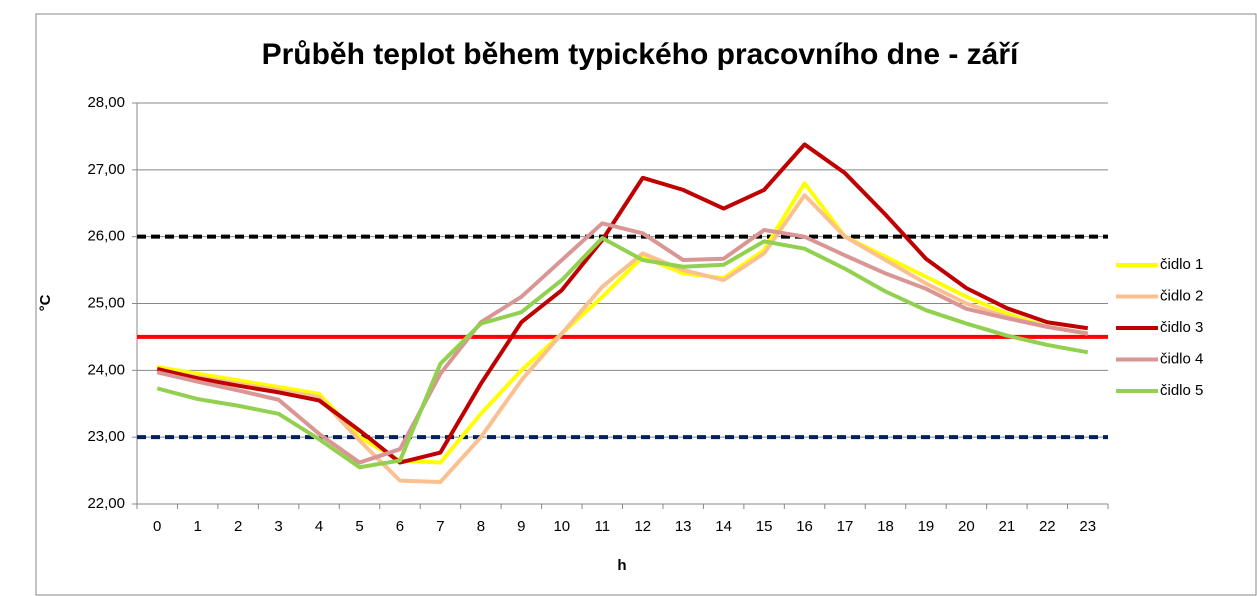 The image size is (1257, 596). Describe the element at coordinates (106, 369) in the screenshot. I see `y-tick-label: 24,00` at that location.